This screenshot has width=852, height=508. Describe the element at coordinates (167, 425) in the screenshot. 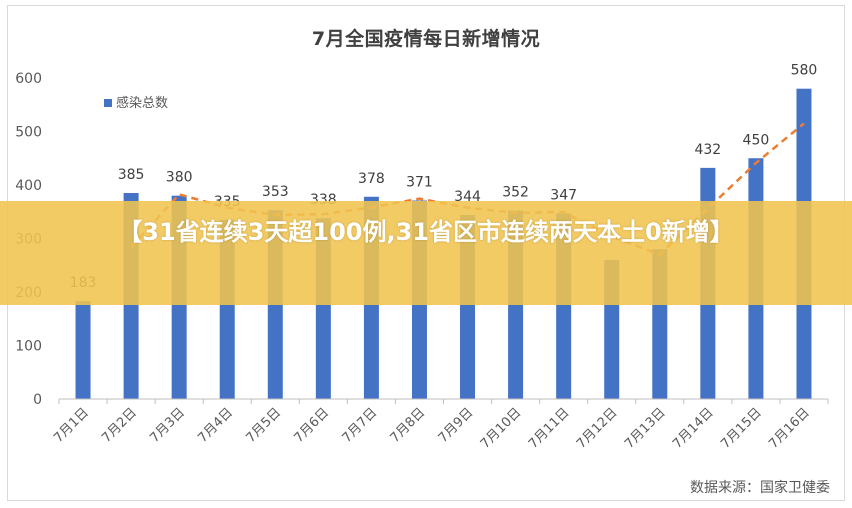

I see `x-tick-label: 7月3日` at that location.